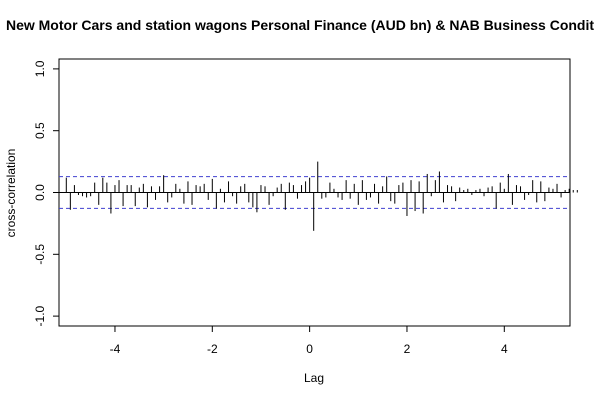  What do you see at coordinates (309, 349) in the screenshot?
I see `x-tick-label: 0` at bounding box center [309, 349].